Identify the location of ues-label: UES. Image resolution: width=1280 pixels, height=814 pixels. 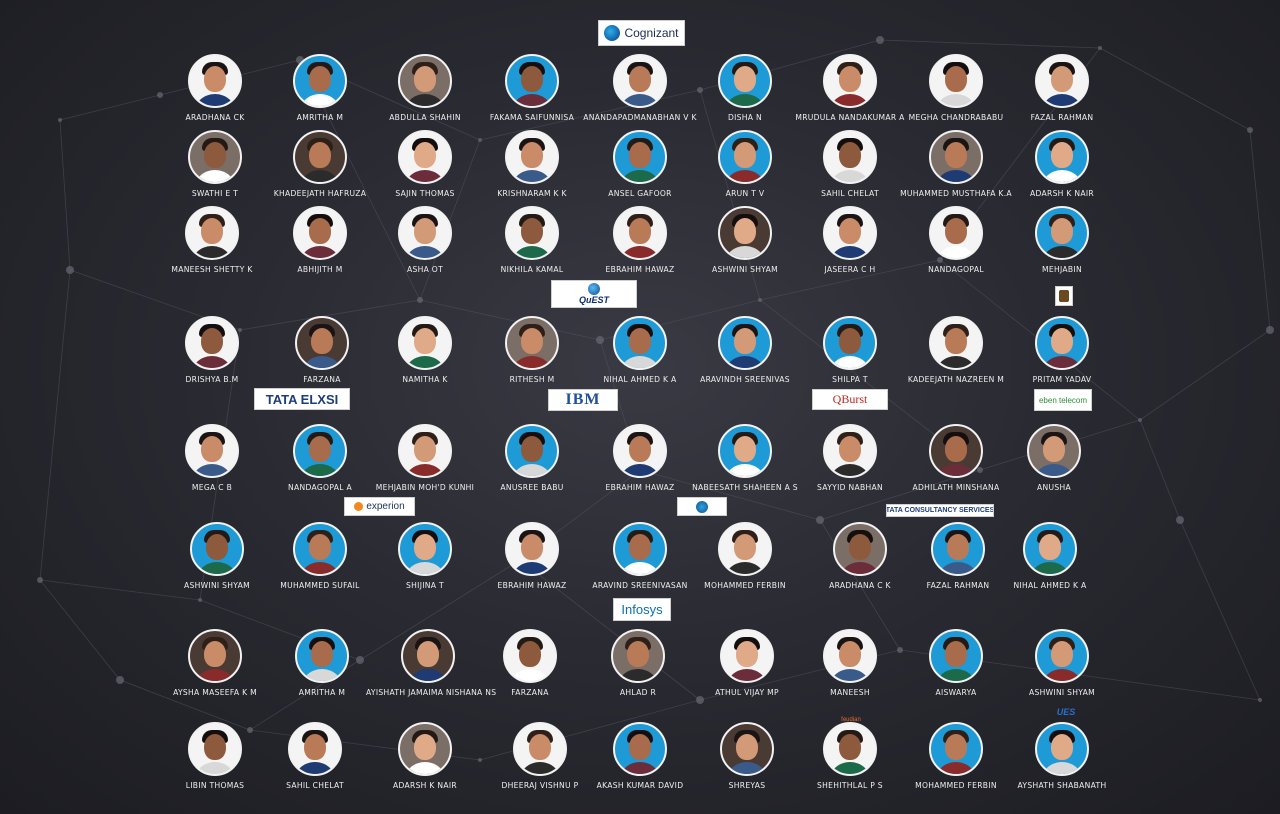
(1066, 712).